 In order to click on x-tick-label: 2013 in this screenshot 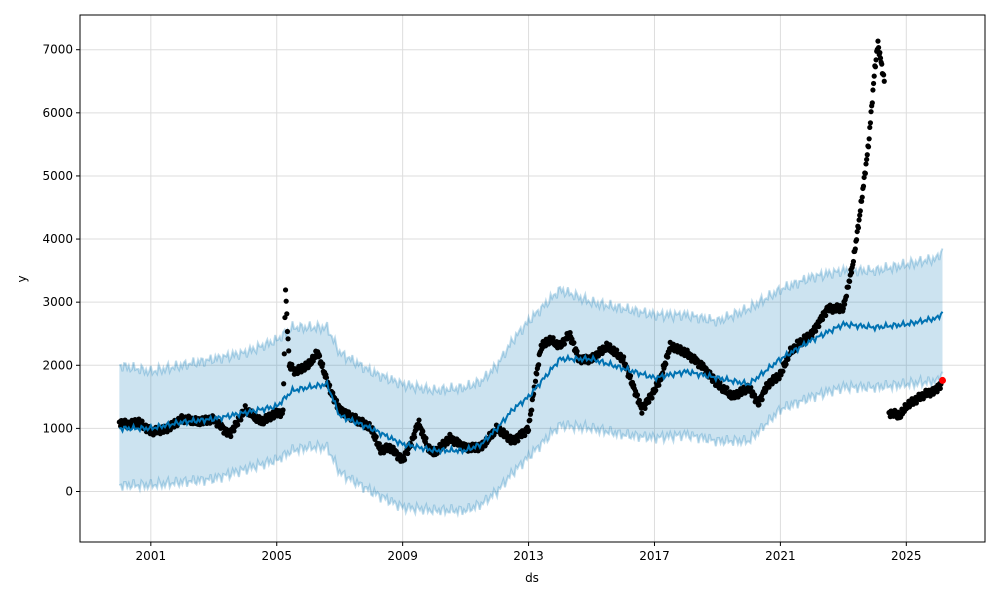, I will do `click(528, 556)`.